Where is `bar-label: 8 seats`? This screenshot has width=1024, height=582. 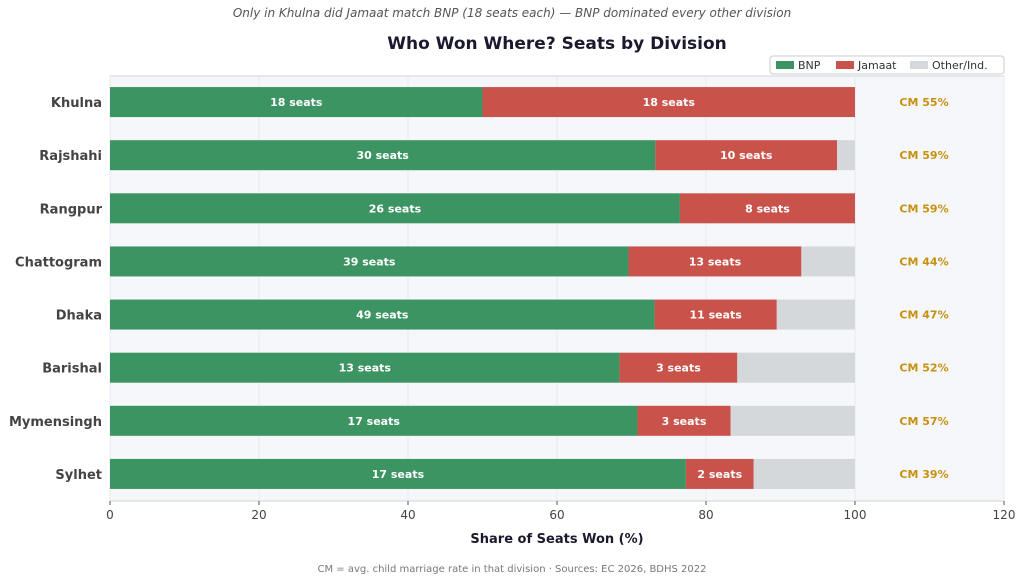
bar-label: 8 seats is located at coordinates (767, 208).